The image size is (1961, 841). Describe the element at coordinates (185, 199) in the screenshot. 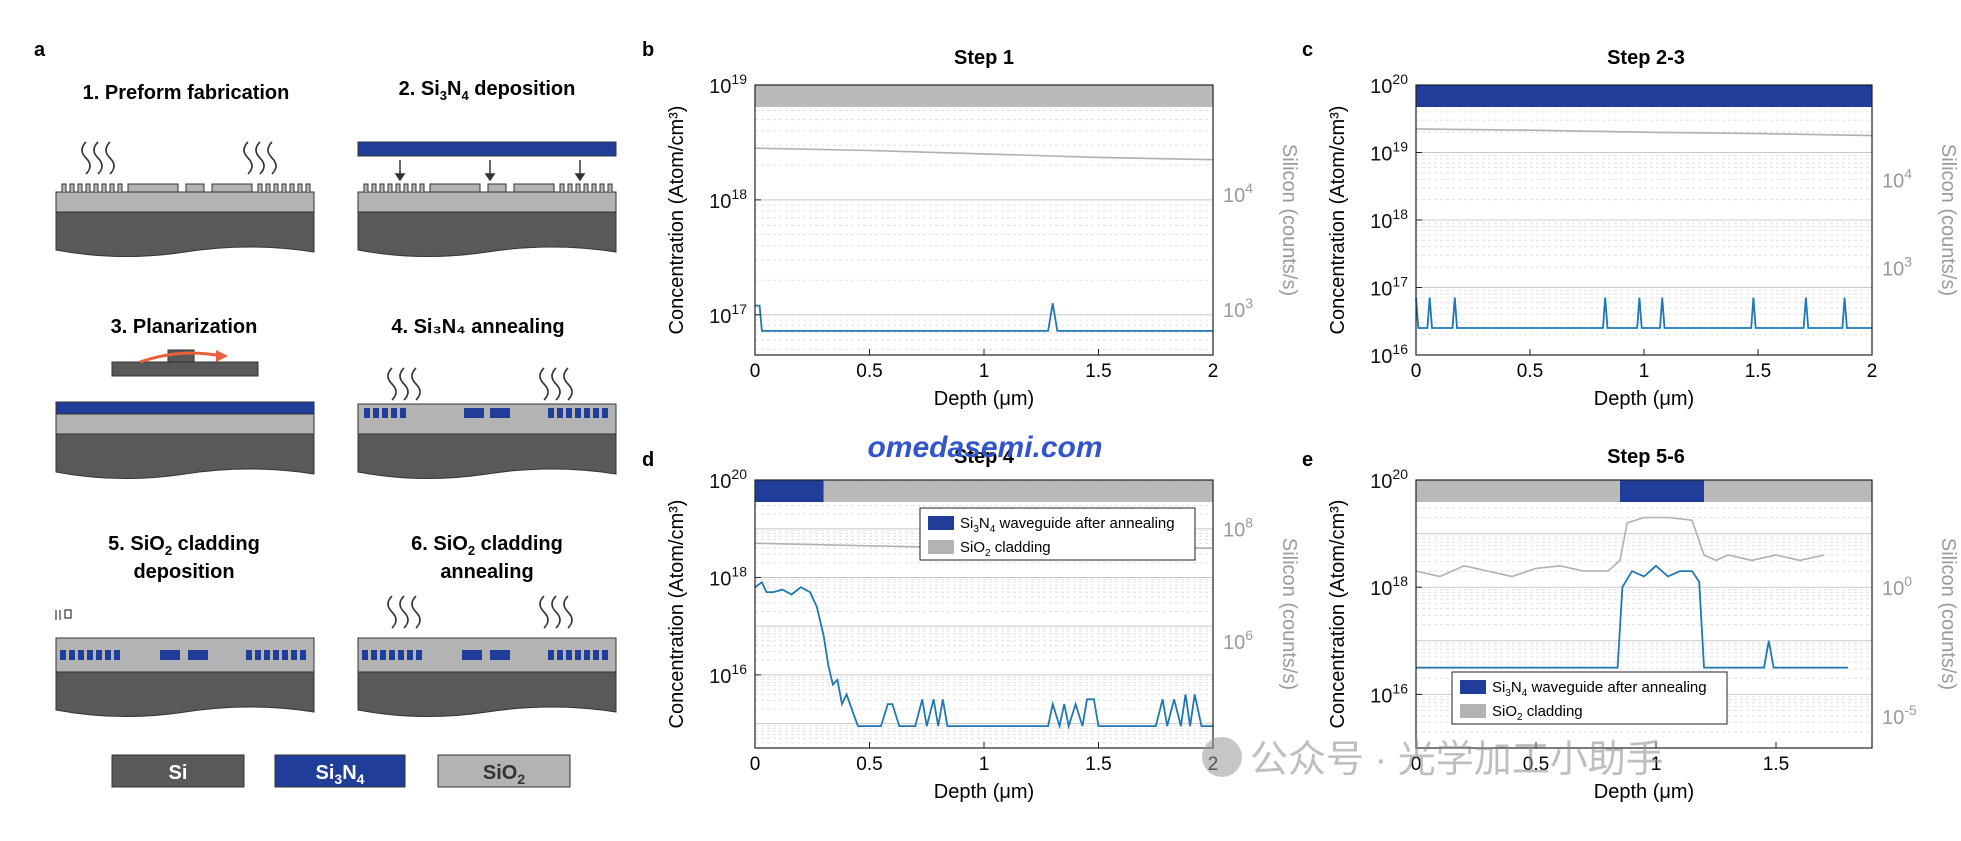

I see `step-1-illustration` at that location.